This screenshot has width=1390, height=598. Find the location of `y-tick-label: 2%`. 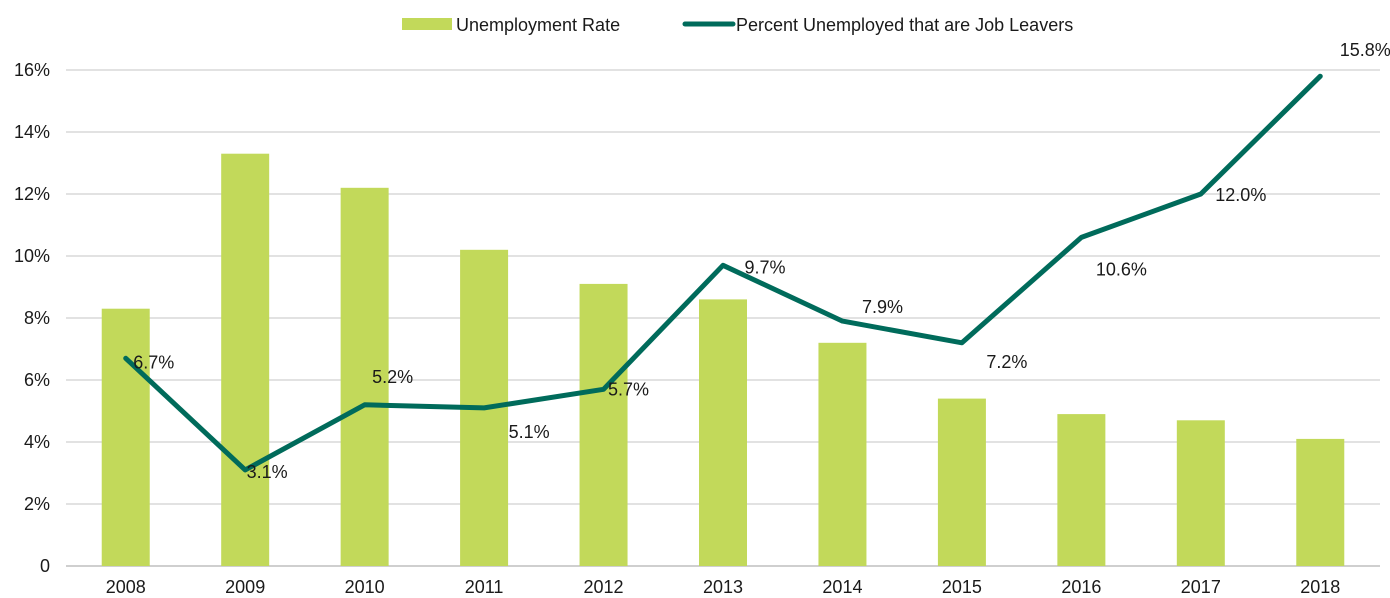

y-tick-label: 2% is located at coordinates (37, 504).